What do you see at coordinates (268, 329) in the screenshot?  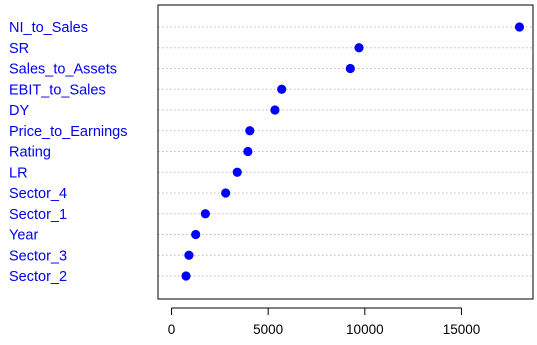 I see `x-tick-label: 5000` at bounding box center [268, 329].